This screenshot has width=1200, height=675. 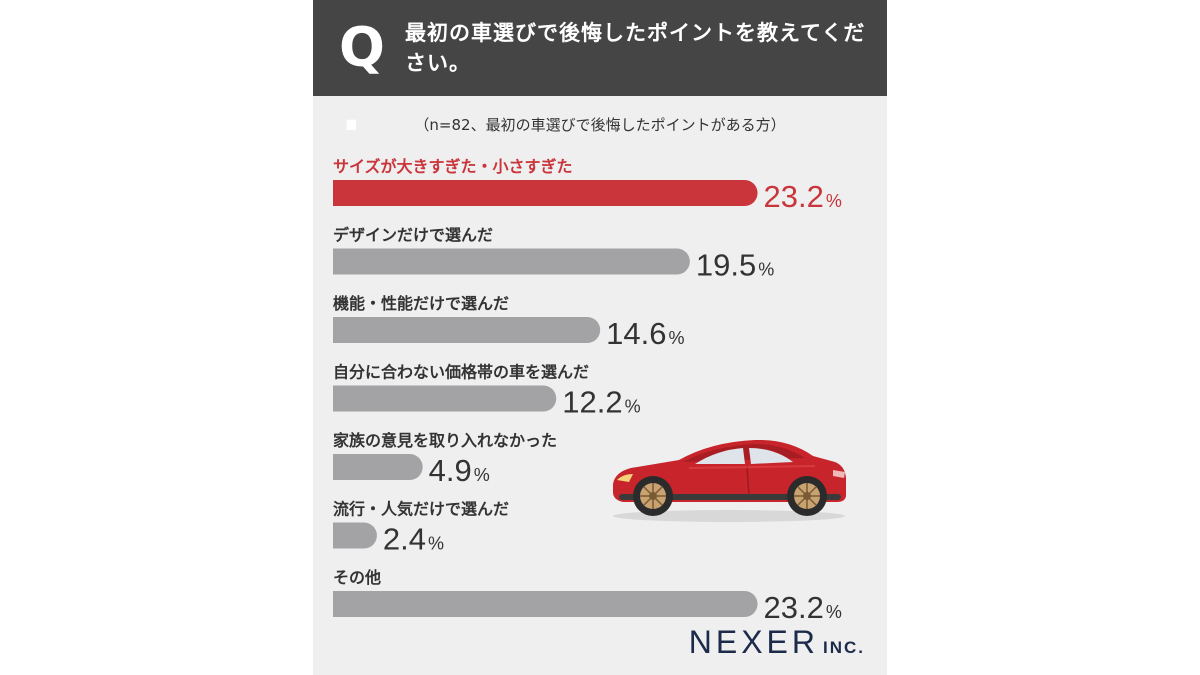 What do you see at coordinates (453, 166) in the screenshot?
I see `category-label: サイズが大きすぎた・小さすぎた` at bounding box center [453, 166].